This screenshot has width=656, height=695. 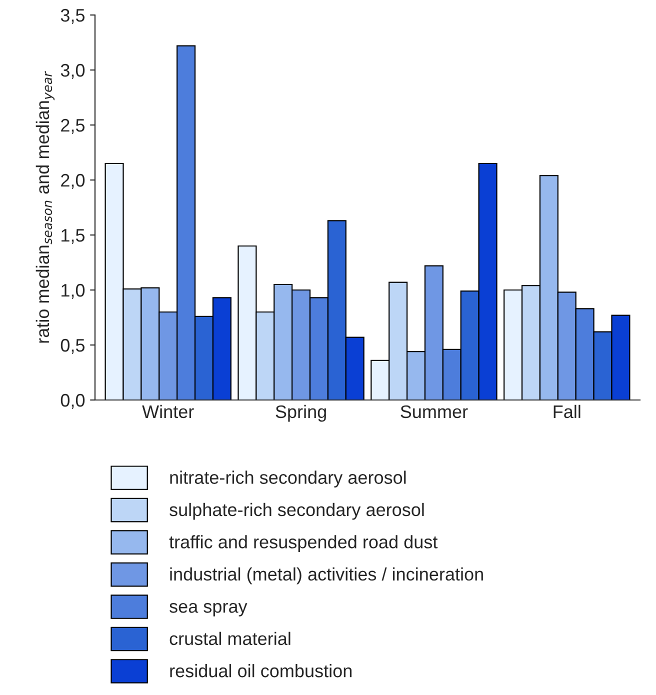 What do you see at coordinates (72, 346) in the screenshot?
I see `y-tick-label: 0,5` at bounding box center [72, 346].